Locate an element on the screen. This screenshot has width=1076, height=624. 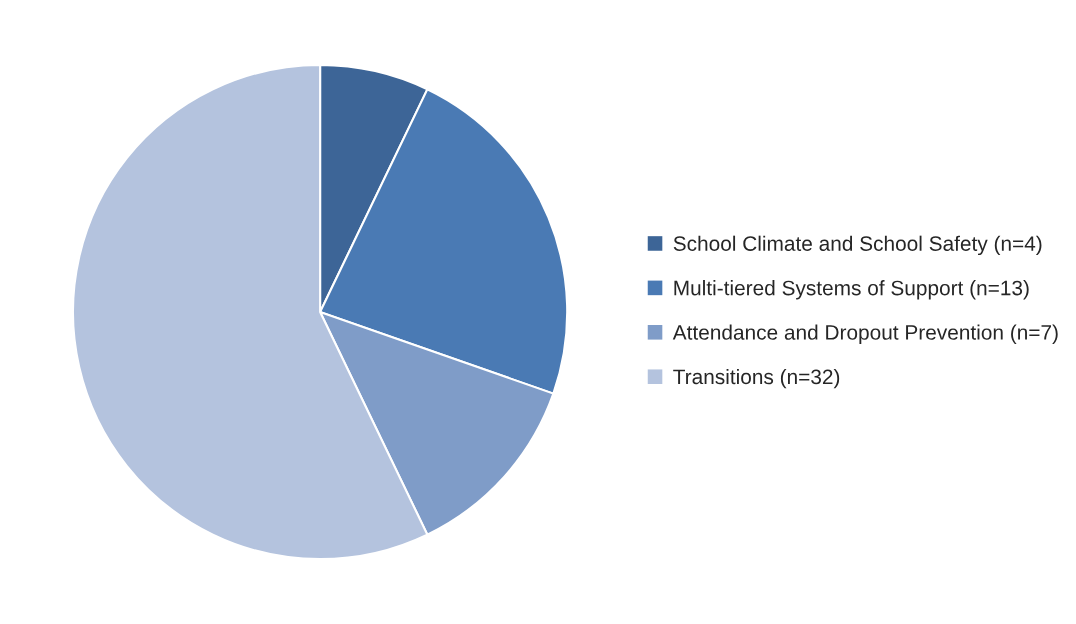
legend-label: School Climate and School Safety (n=4) is located at coordinates (857, 245).